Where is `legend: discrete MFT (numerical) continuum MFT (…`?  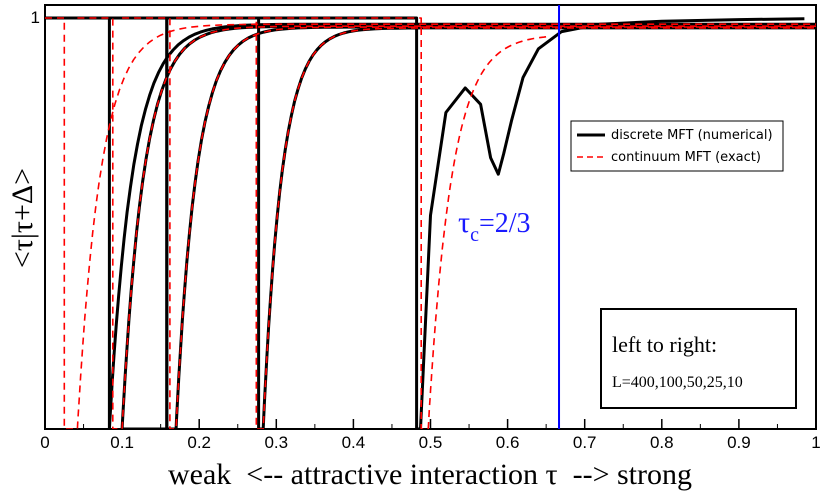 legend: discrete MFT (numerical) continuum MFT (… is located at coordinates (677, 146).